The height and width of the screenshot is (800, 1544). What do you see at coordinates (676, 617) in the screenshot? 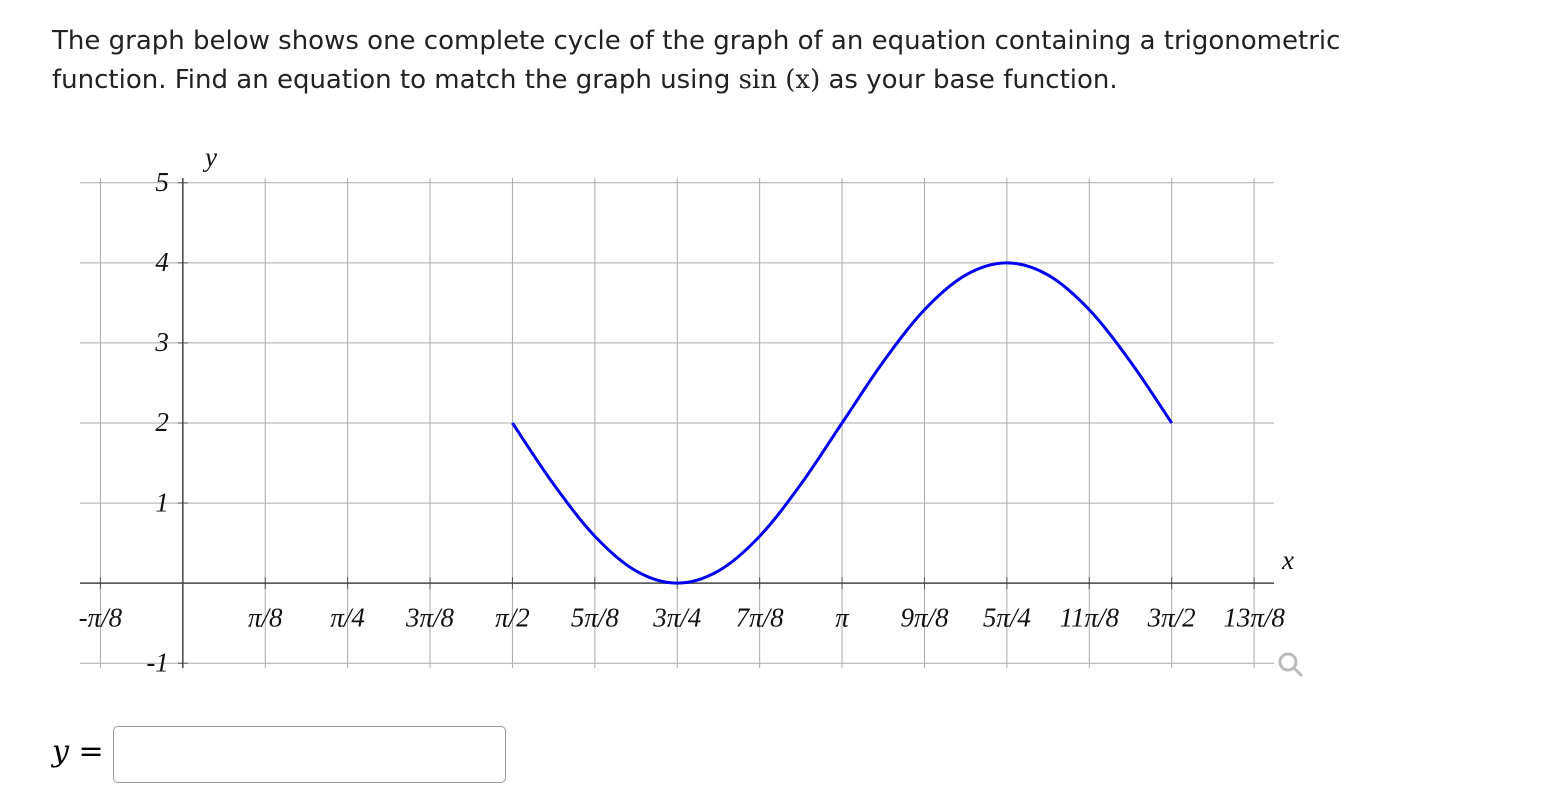
I see `x-tick-label: 3π/4` at bounding box center [676, 617].